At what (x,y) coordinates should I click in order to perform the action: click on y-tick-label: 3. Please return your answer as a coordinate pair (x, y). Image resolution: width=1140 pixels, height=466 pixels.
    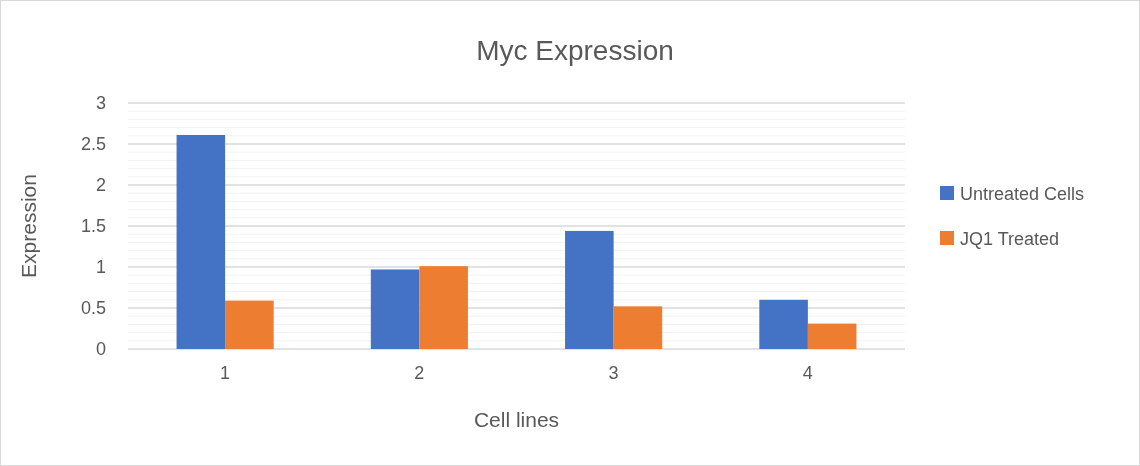
    Looking at the image, I should click on (100, 103).